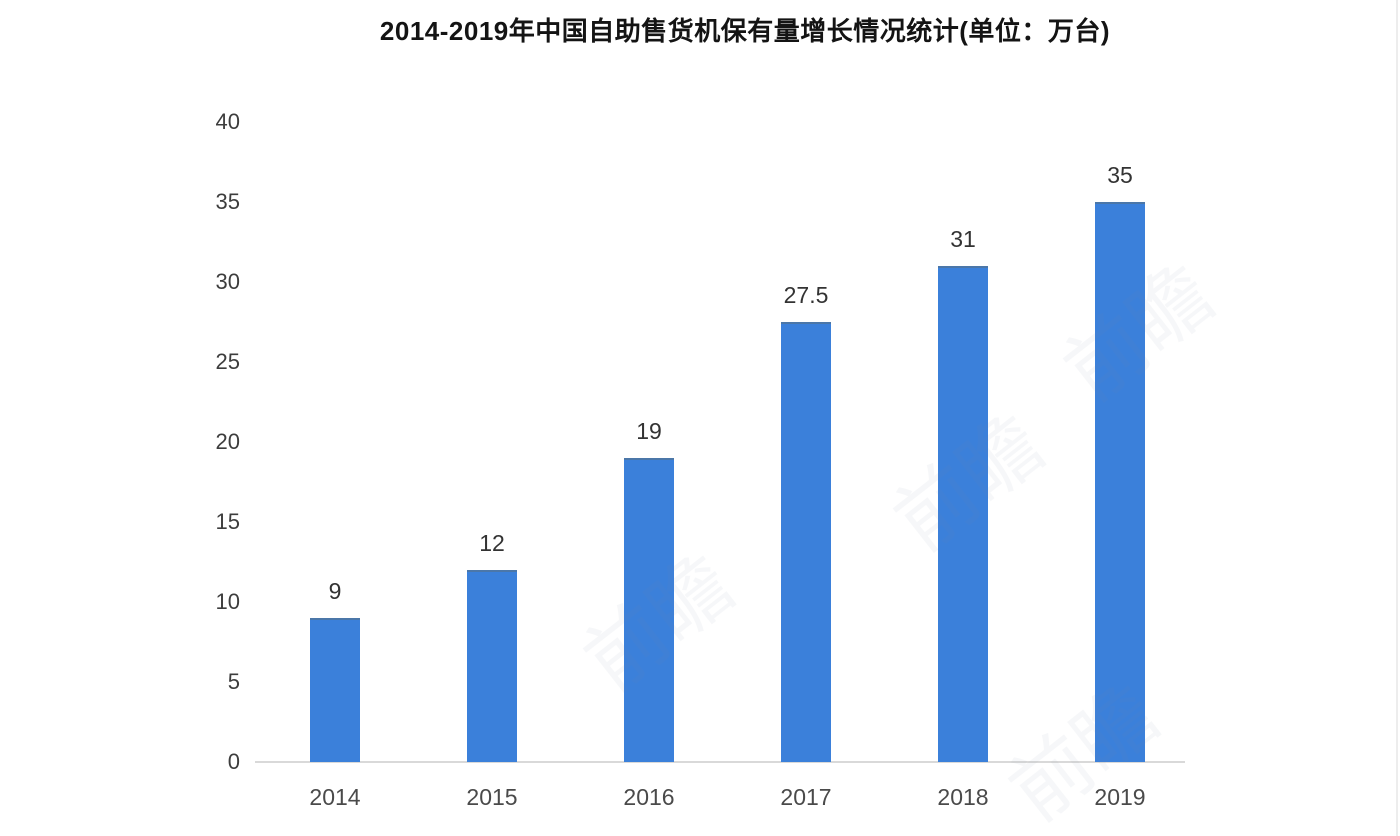 This screenshot has height=836, width=1400. Describe the element at coordinates (1120, 797) in the screenshot. I see `x-tick-label: 2019` at that location.